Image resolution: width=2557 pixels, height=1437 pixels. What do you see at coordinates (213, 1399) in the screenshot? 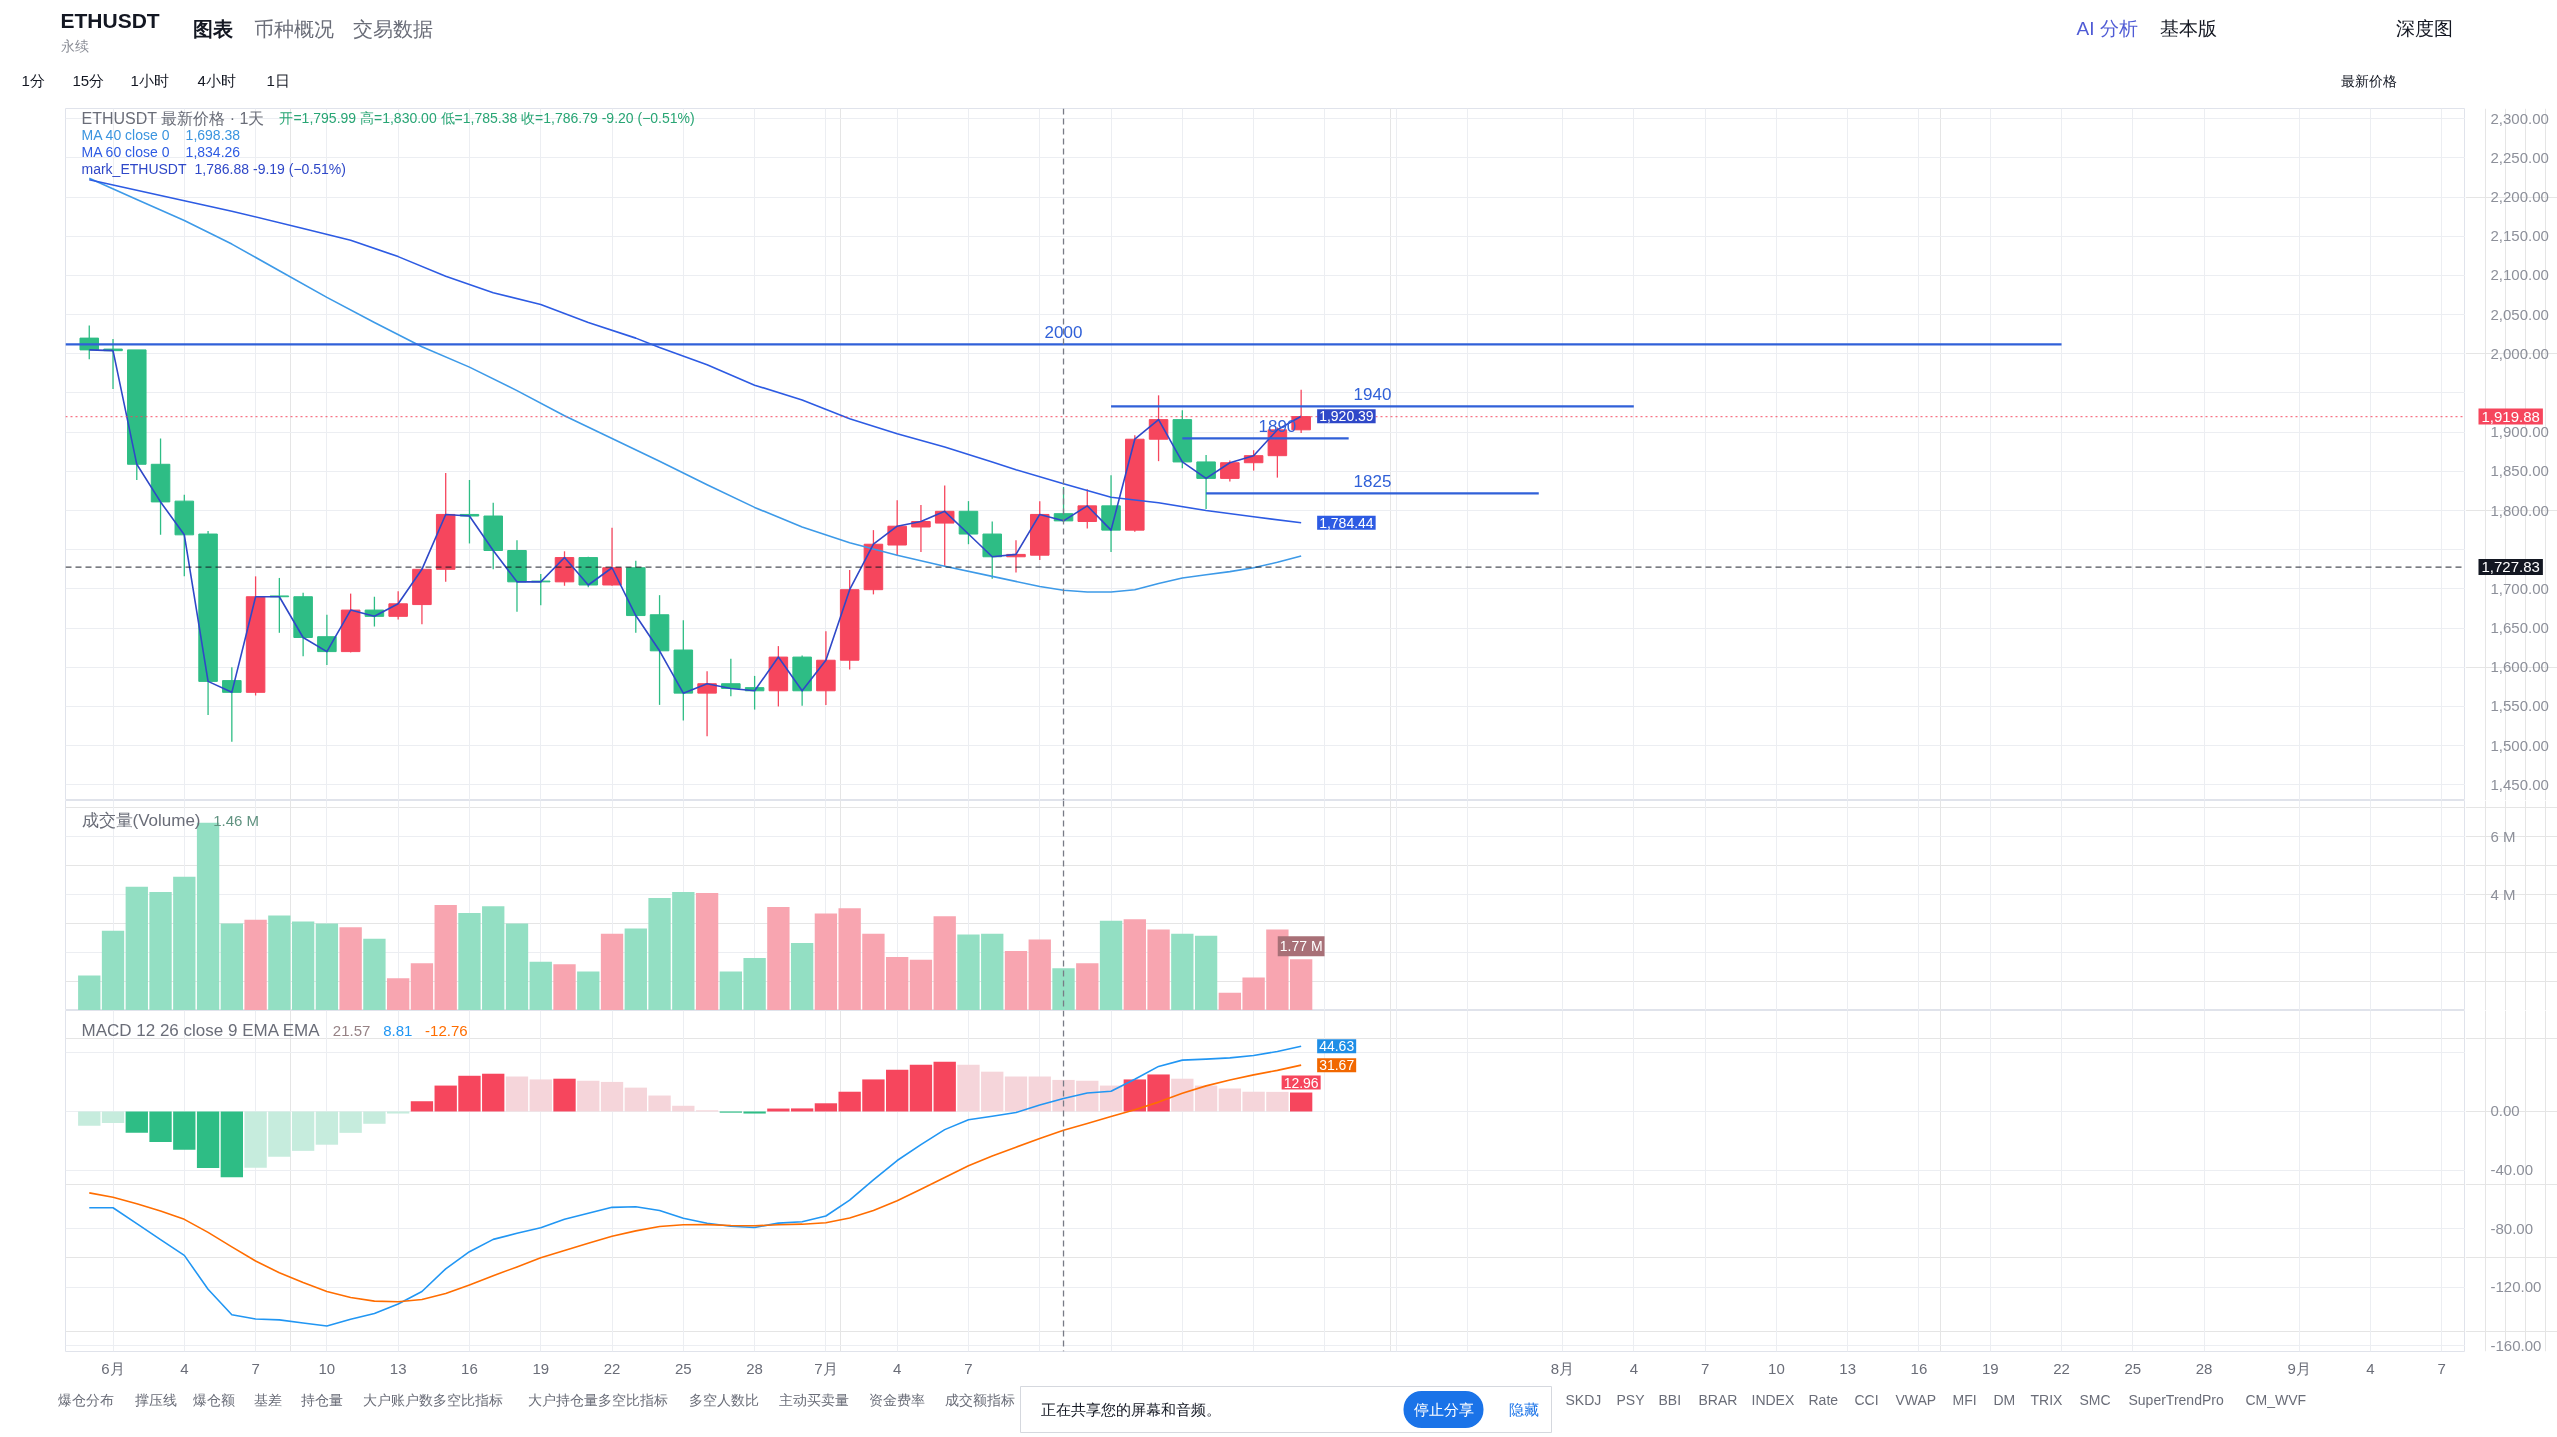
I see `text: 爆仓额` at bounding box center [213, 1399].